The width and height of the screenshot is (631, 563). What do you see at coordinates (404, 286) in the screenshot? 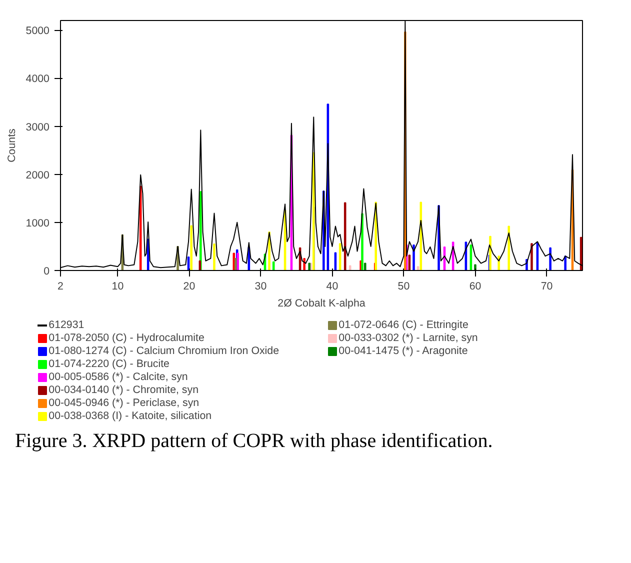
I see `x-tick-label: 50` at bounding box center [404, 286].